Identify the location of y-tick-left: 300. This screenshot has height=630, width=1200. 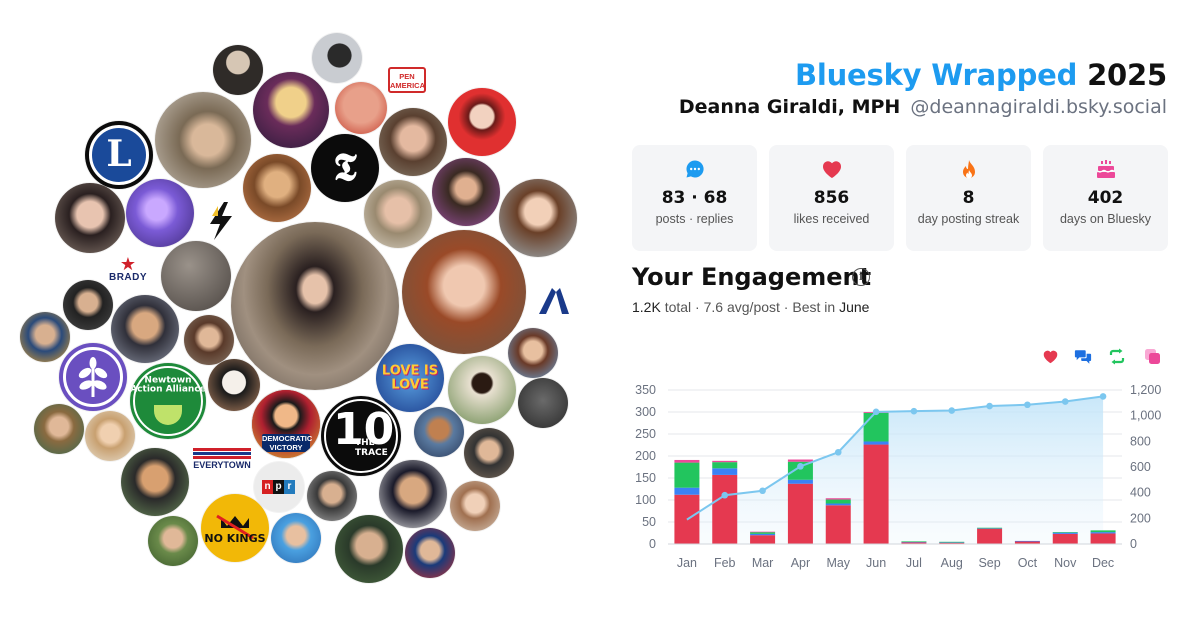
(645, 412).